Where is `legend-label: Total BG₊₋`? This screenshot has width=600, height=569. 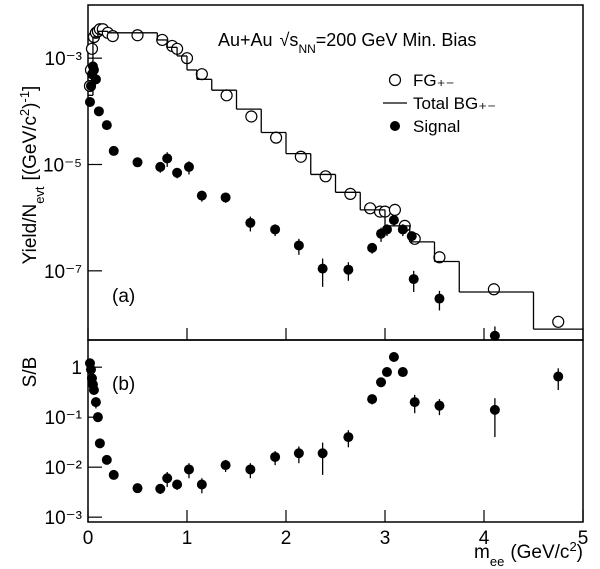
legend-label: Total BG₊₋ is located at coordinates (454, 103).